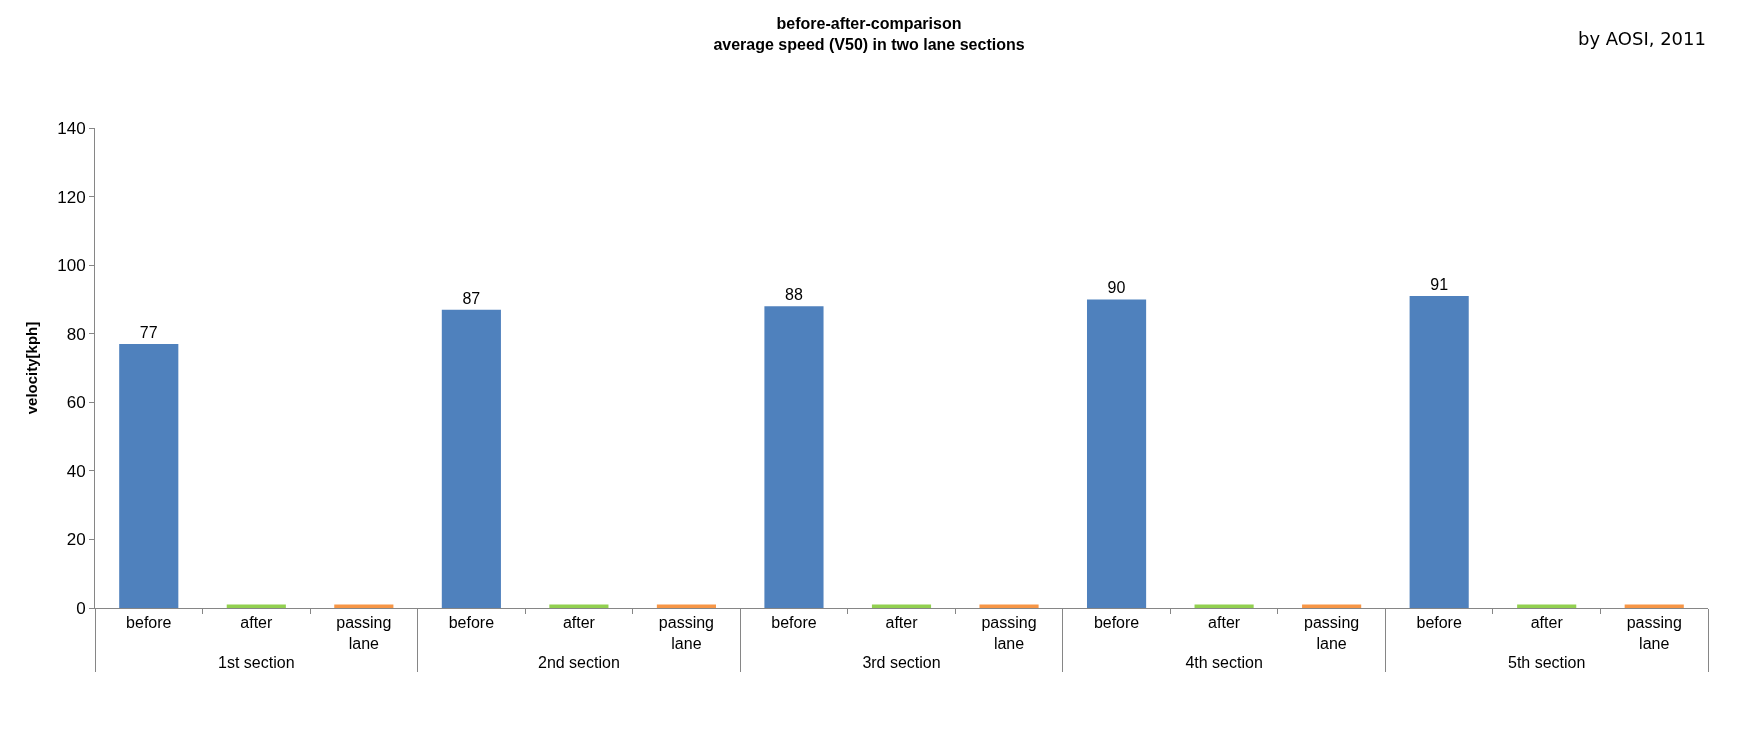 The image size is (1738, 733). I want to click on data-label: 77, so click(148, 332).